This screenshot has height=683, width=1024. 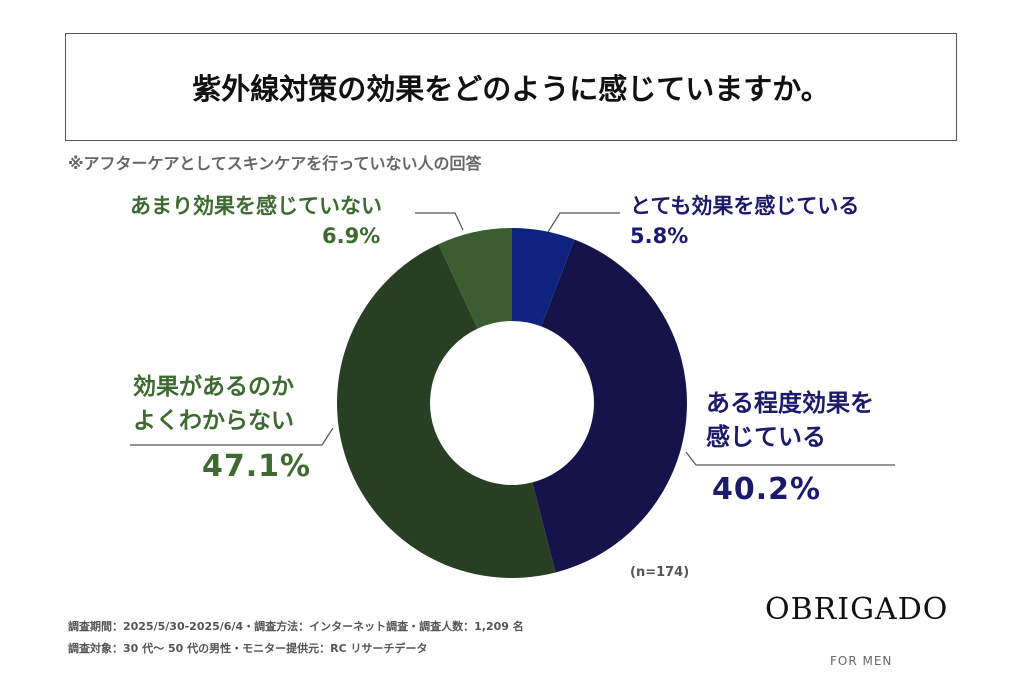 What do you see at coordinates (213, 404) in the screenshot?
I see `slice-label: 効果があるのか よくわからない` at bounding box center [213, 404].